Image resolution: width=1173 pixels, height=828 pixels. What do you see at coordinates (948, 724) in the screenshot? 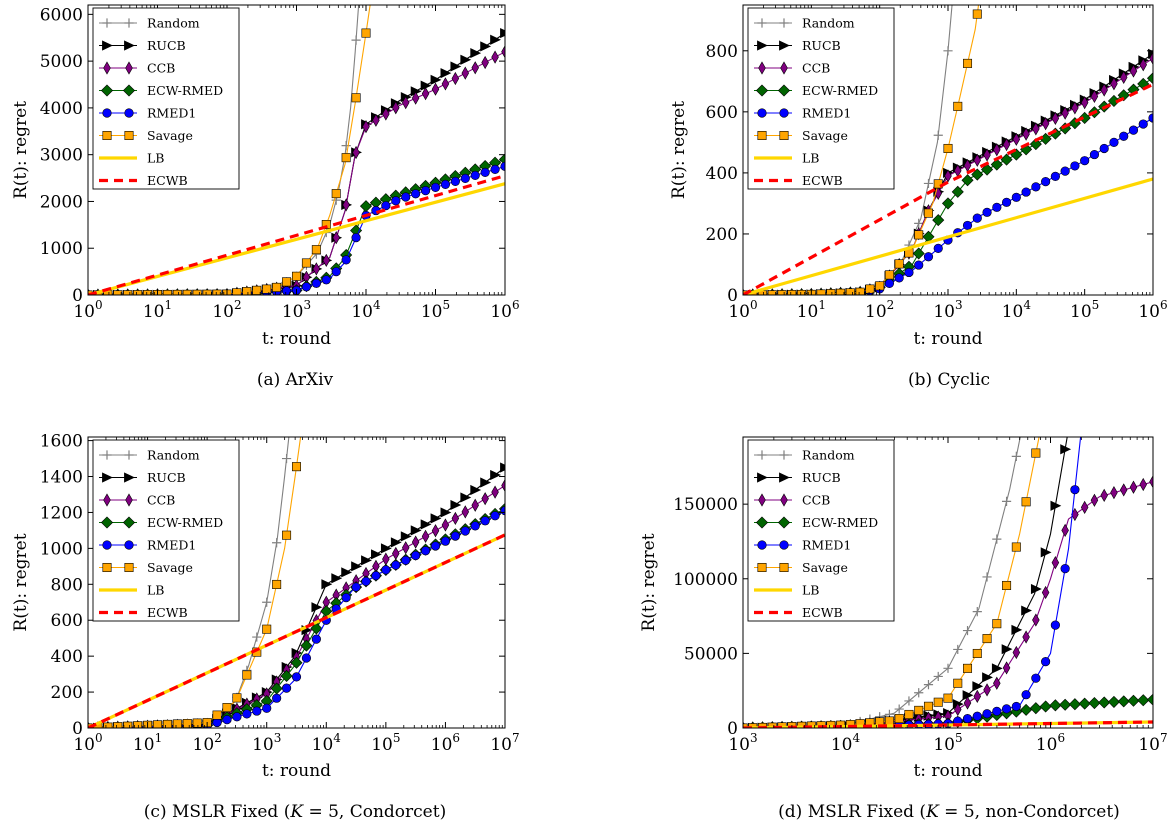
I see `series-ecwb` at bounding box center [948, 724].